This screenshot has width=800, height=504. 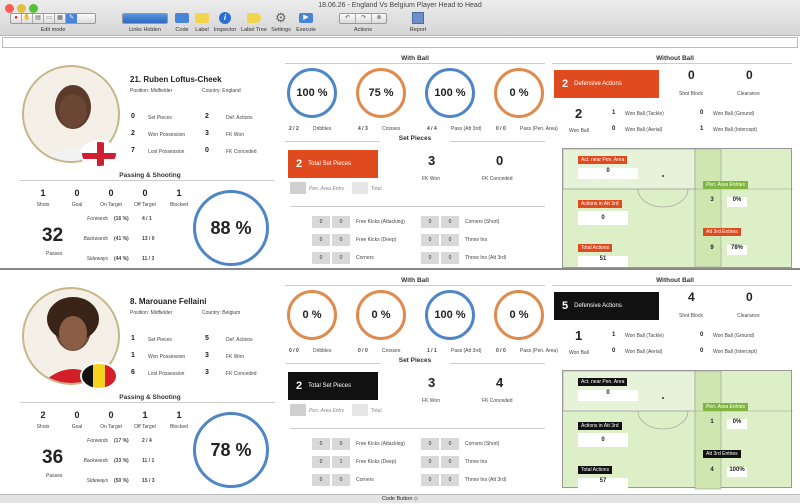 I want to click on left-stat-label: Won Possession, so click(x=167, y=135).